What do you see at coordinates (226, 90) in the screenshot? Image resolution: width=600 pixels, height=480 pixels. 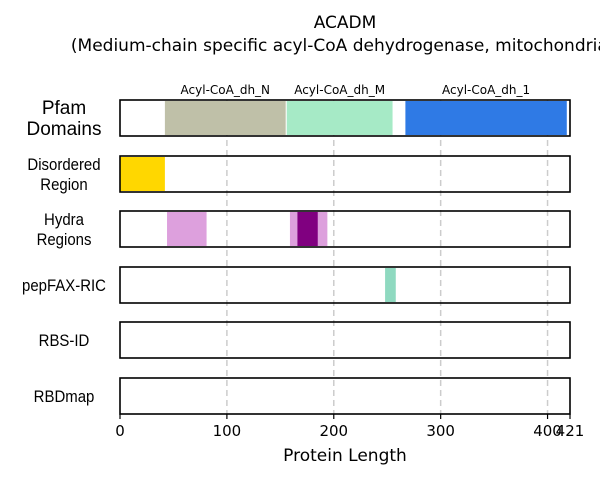 I see `domain-label: Acyl-CoA_dh_N` at bounding box center [226, 90].